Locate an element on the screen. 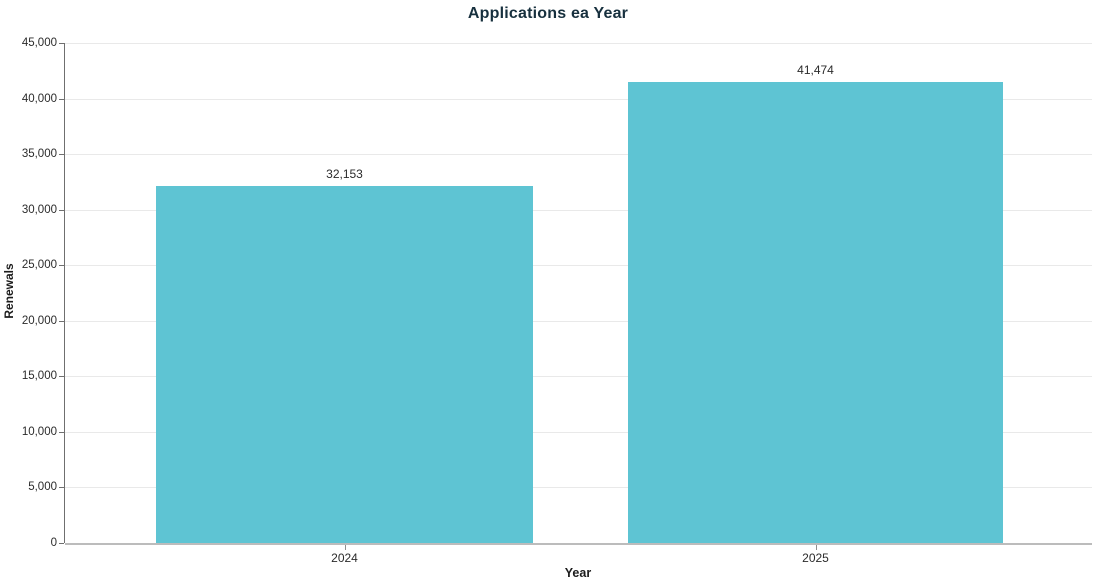 The height and width of the screenshot is (582, 1096). bar-value-label: 32,153 is located at coordinates (344, 173).